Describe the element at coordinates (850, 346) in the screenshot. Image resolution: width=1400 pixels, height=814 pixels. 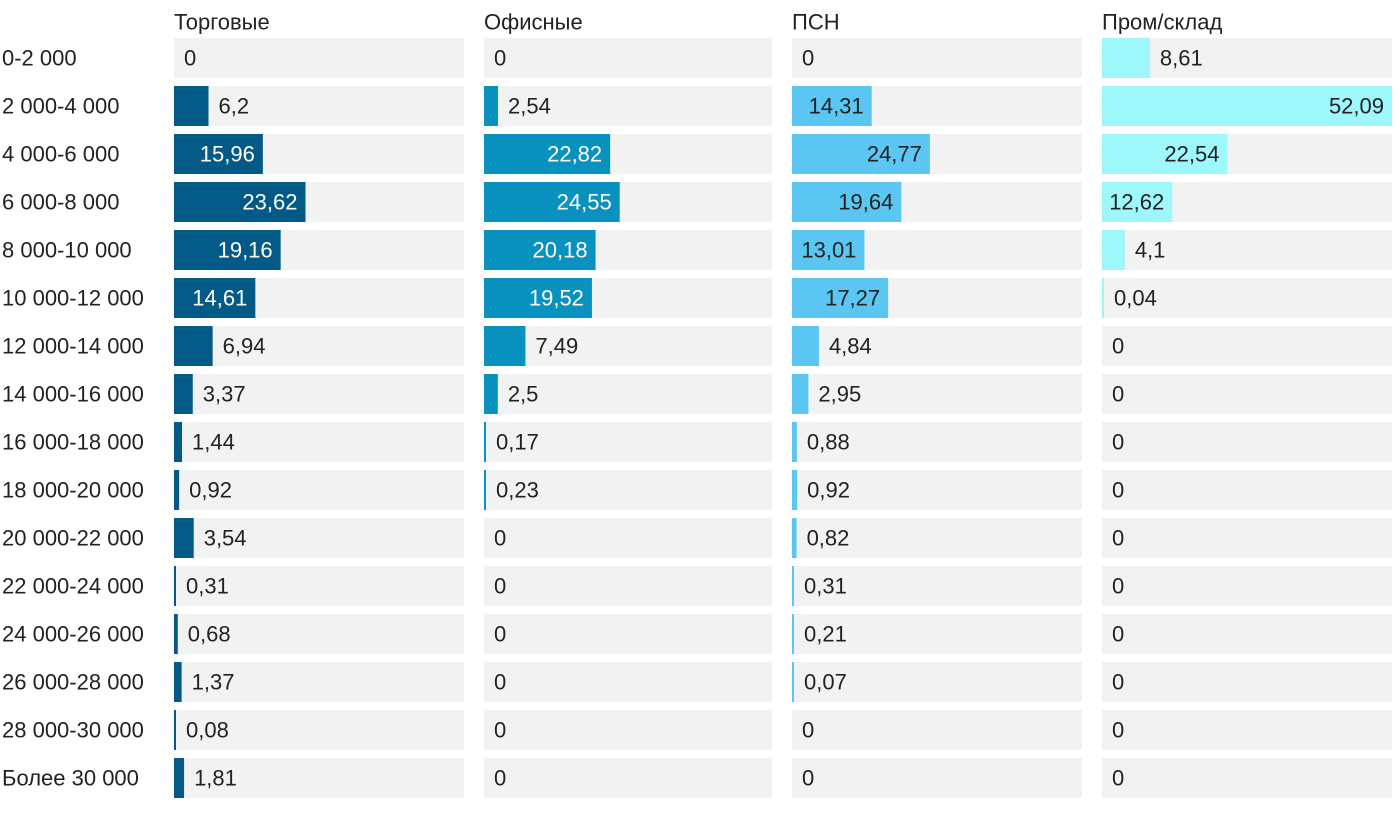
I see `data-label: 4,84` at that location.